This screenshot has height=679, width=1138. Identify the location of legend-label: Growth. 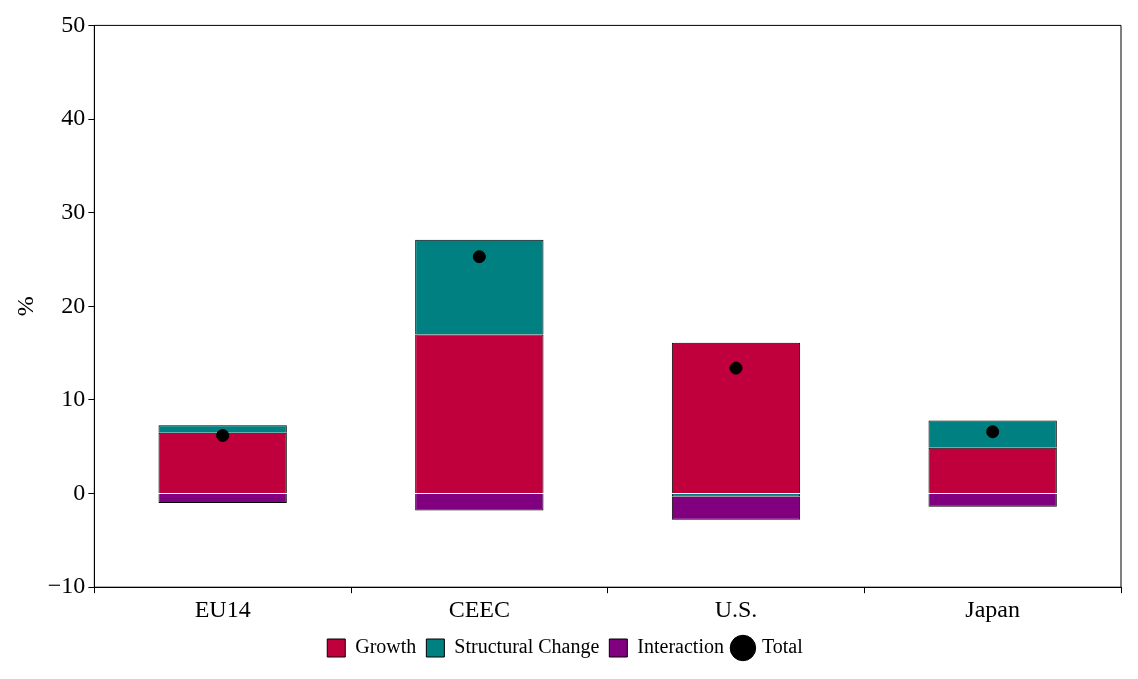
(386, 646).